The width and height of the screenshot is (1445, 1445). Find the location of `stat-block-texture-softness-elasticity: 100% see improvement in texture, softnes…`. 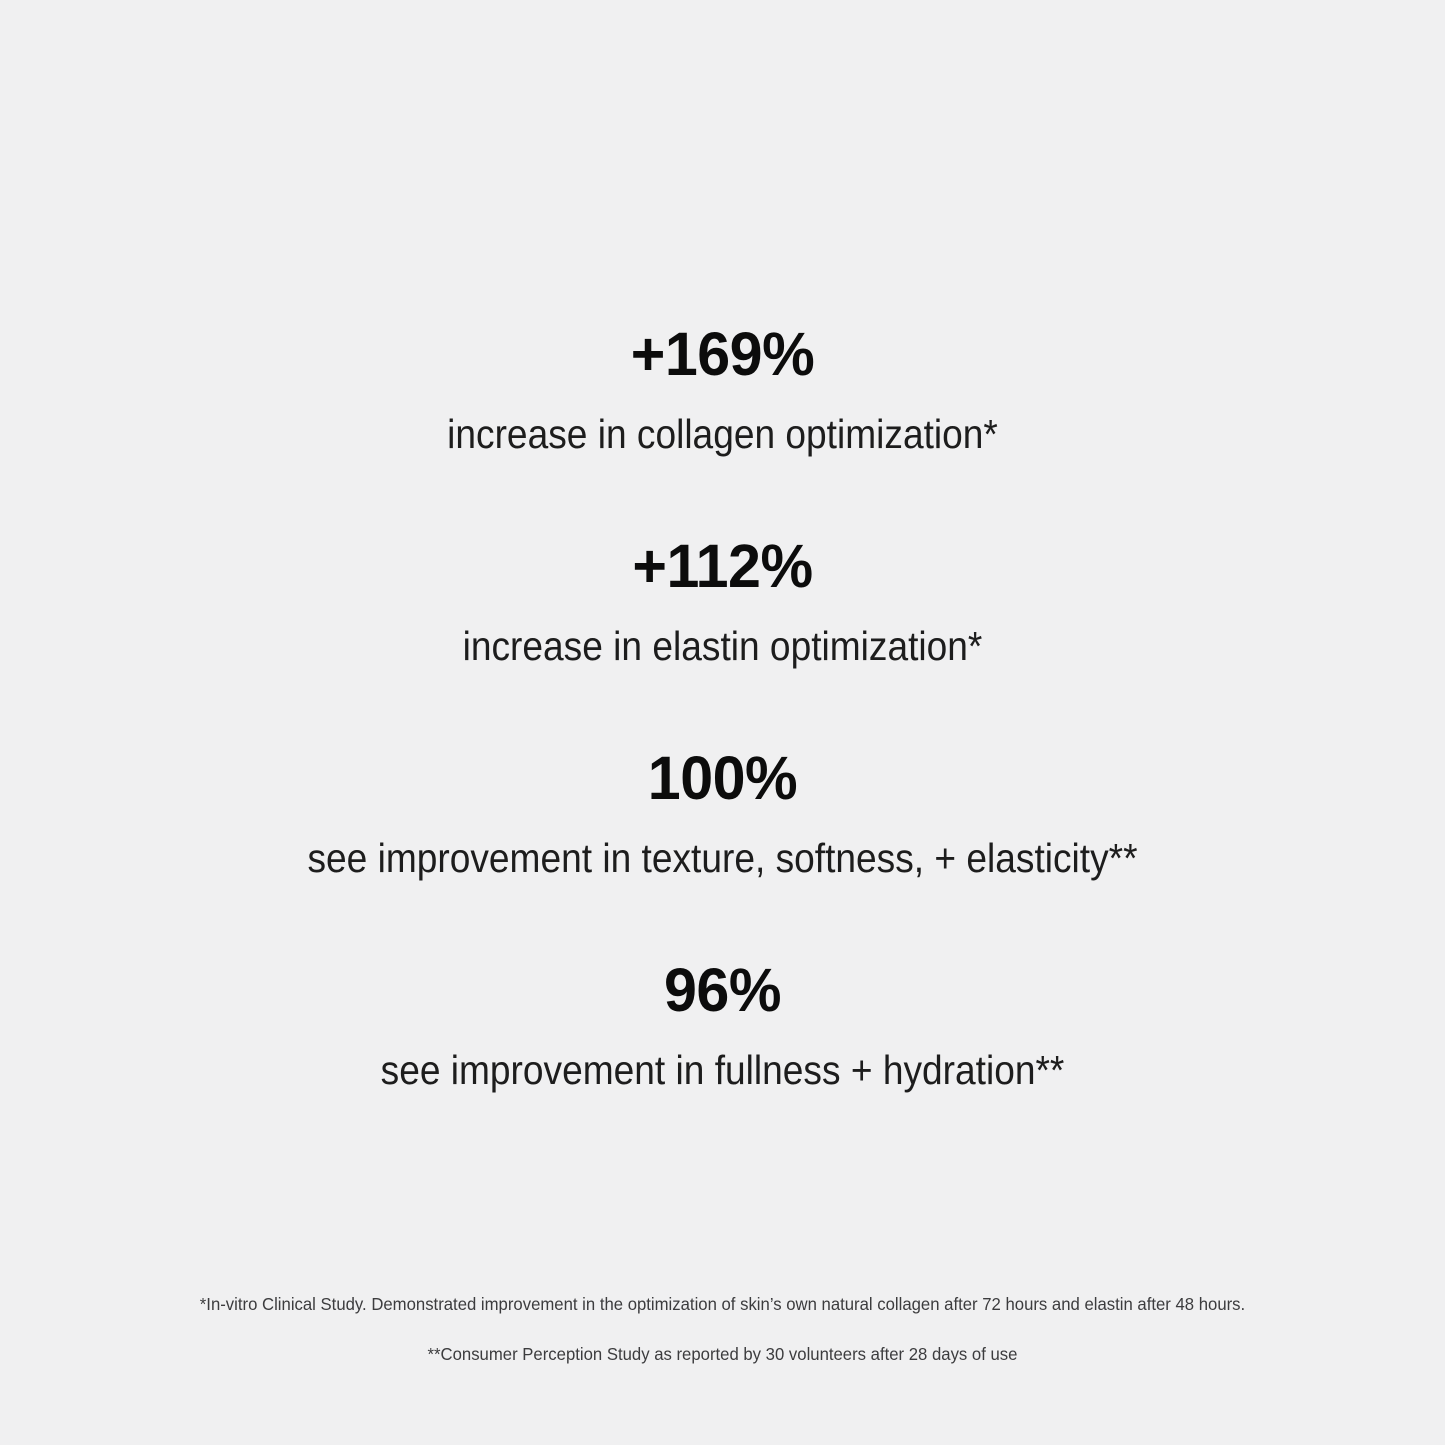

stat-block-texture-softness-elasticity: 100% see improvement in texture, softnes… is located at coordinates (722, 814).